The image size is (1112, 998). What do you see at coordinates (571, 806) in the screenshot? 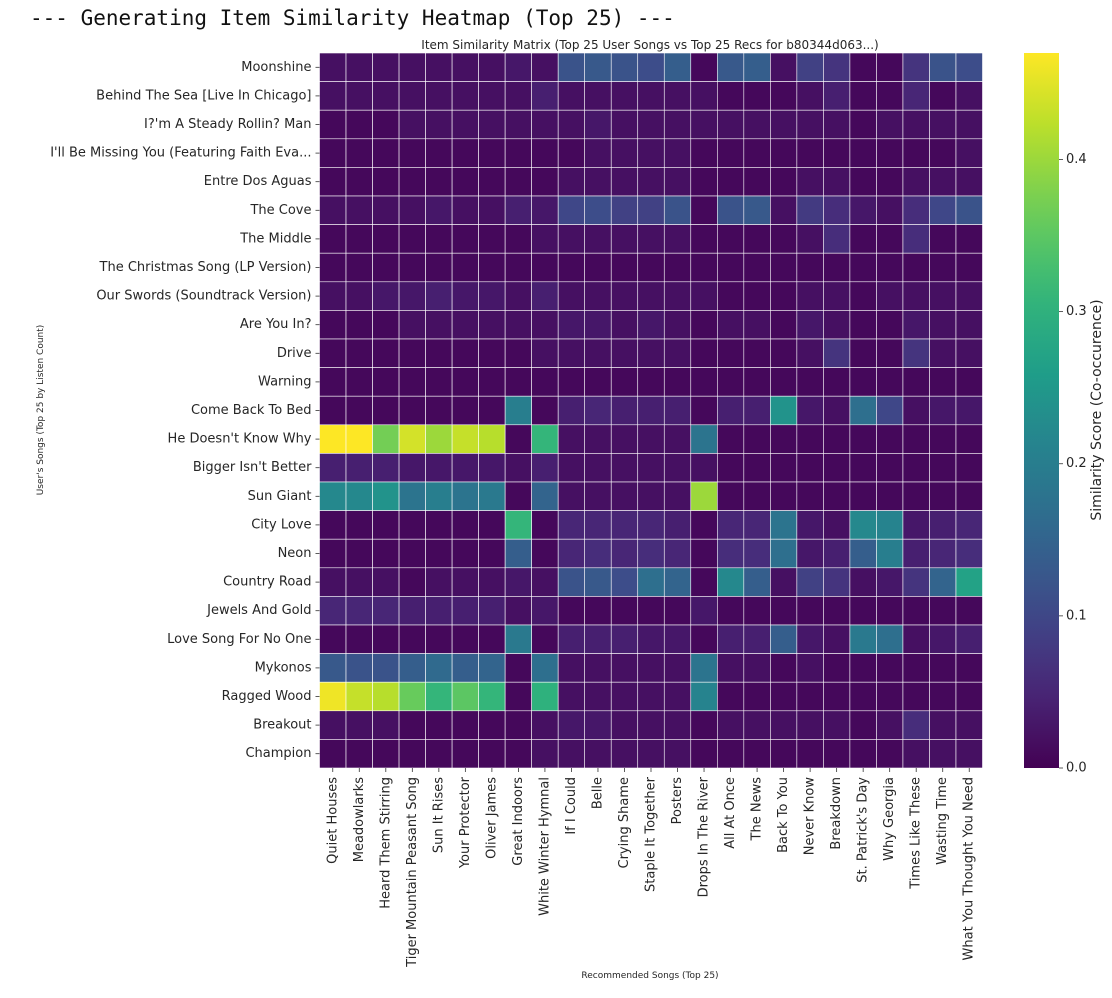
I see `column-label: If I Could` at bounding box center [571, 806].